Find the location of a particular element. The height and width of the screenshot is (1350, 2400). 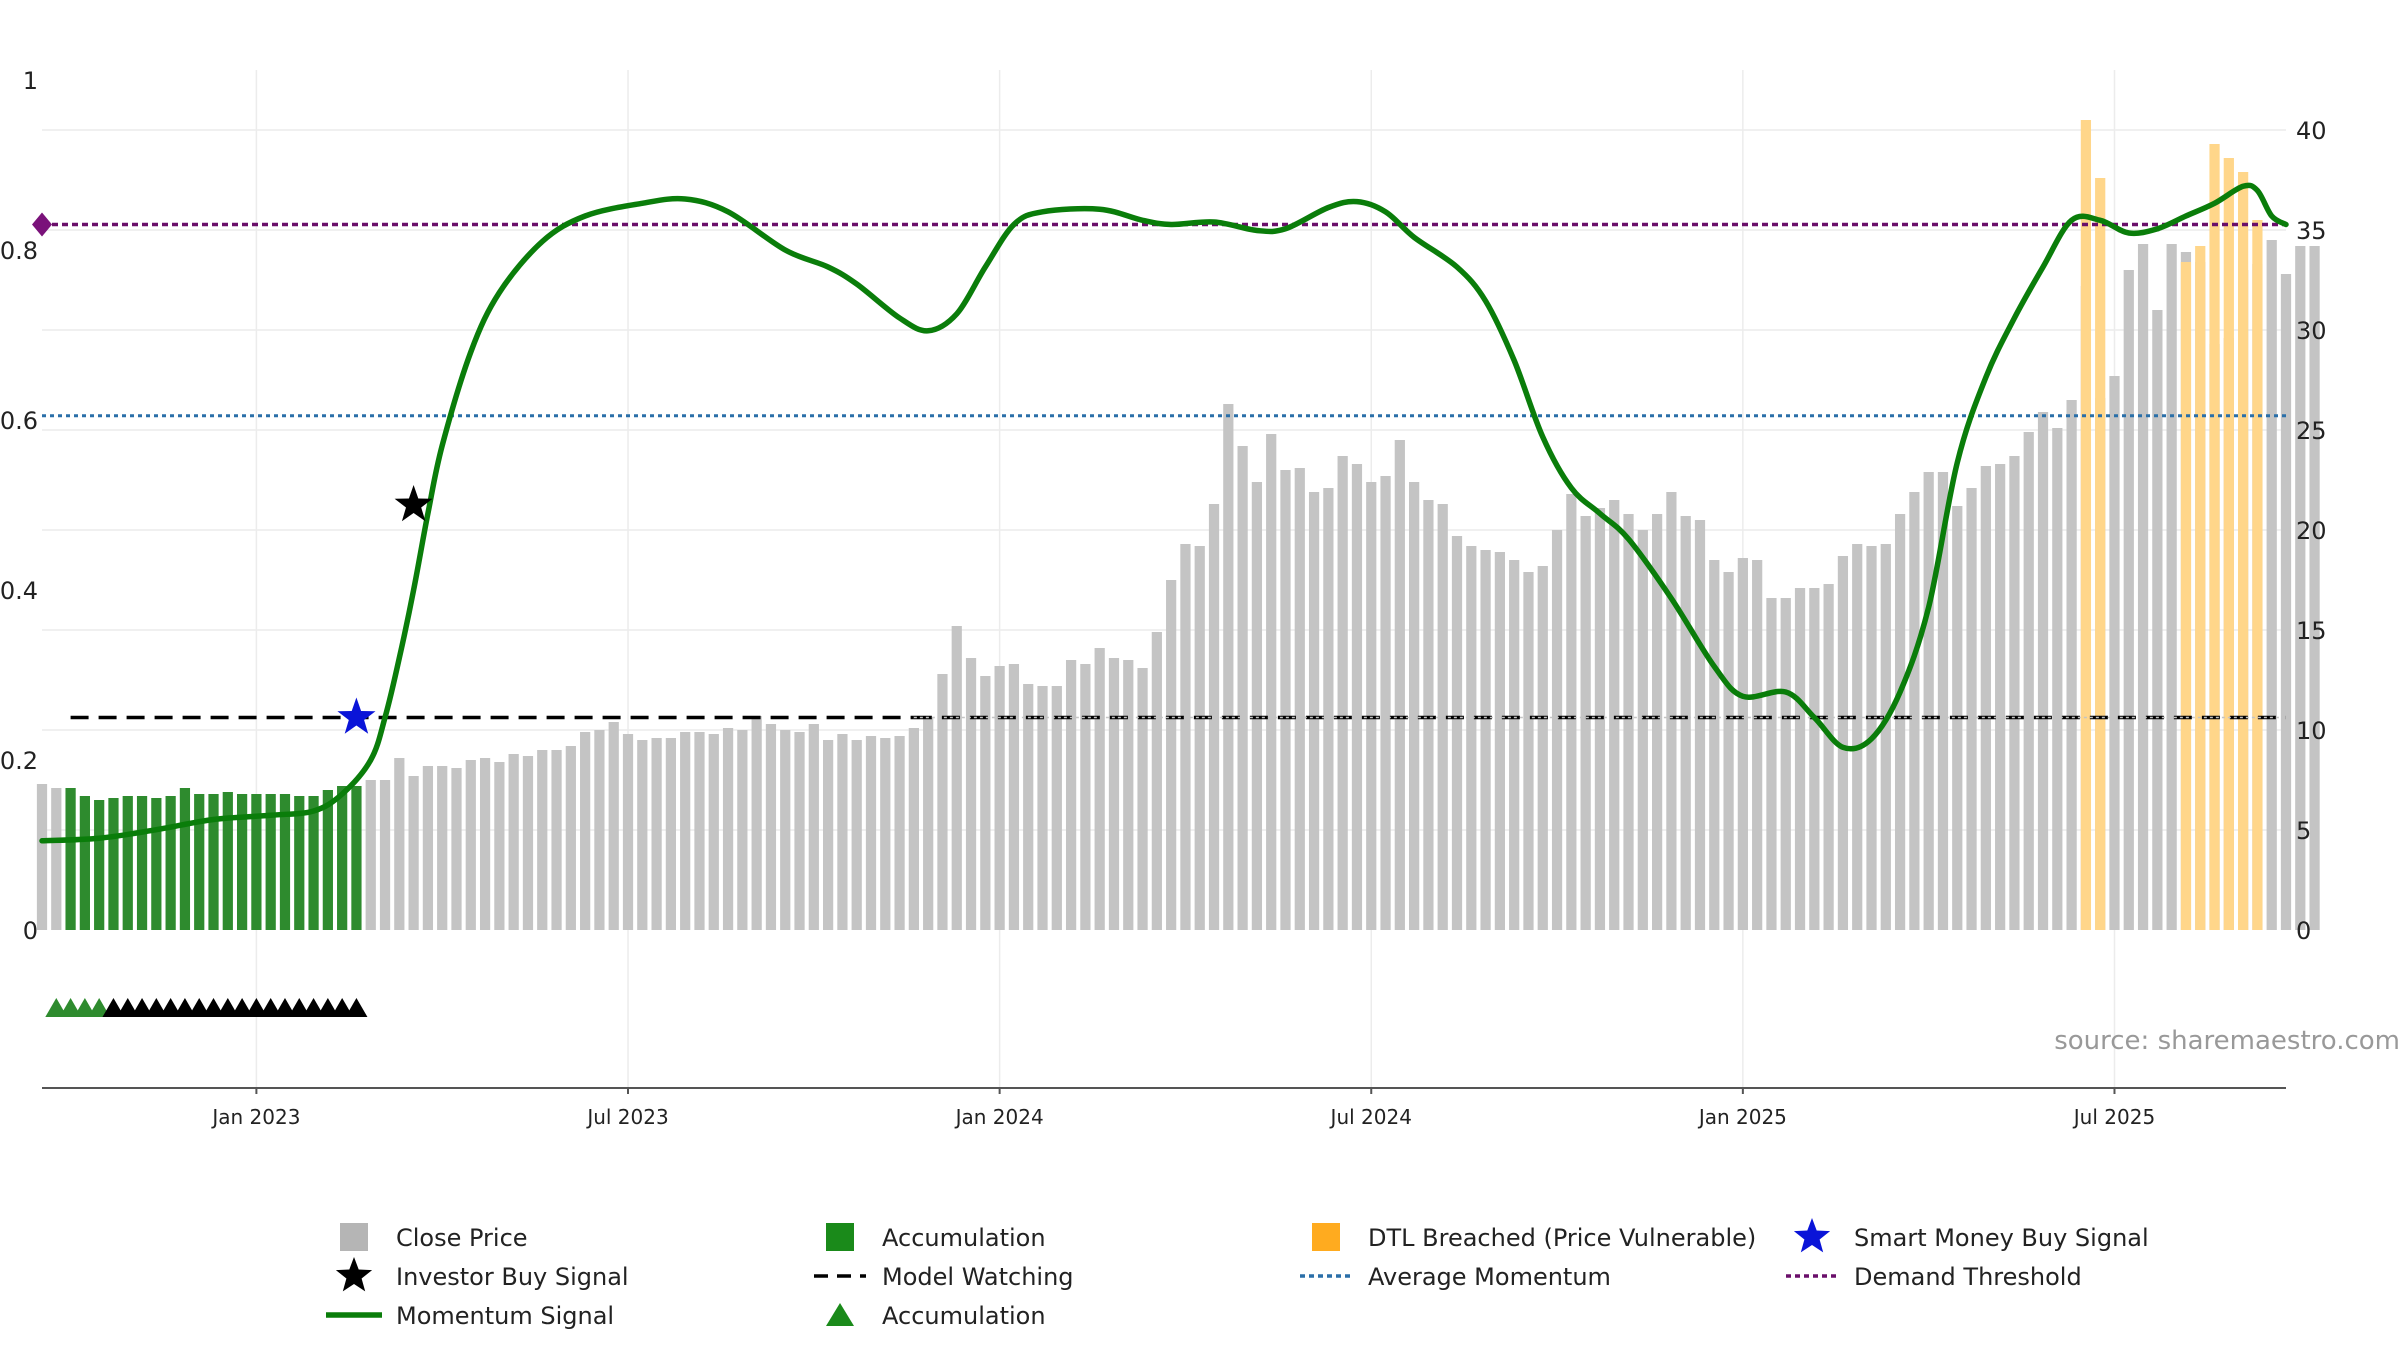

right-tick-label: 35 is located at coordinates (2311, 231).